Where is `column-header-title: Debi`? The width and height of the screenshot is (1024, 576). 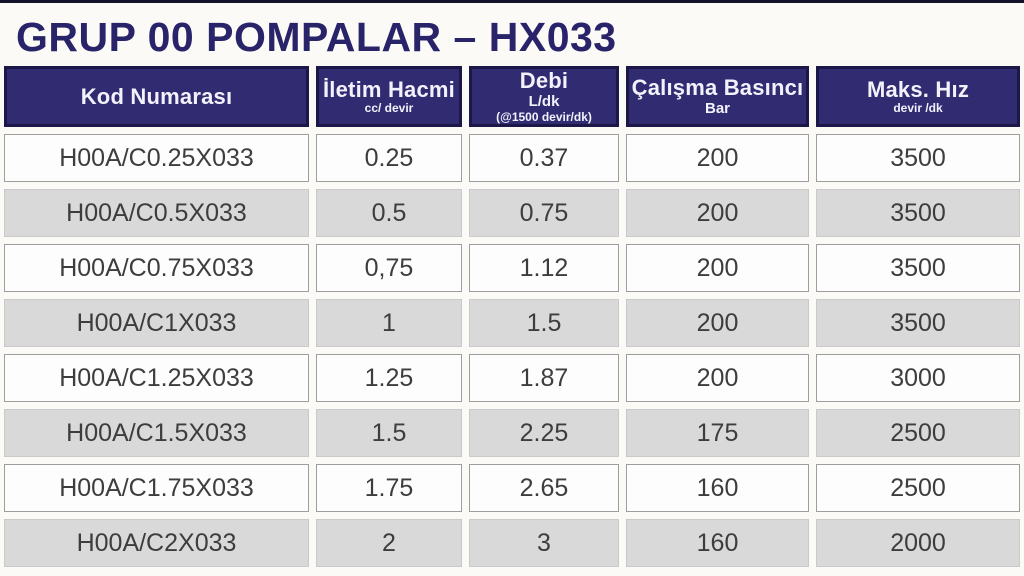 column-header-title: Debi is located at coordinates (544, 81).